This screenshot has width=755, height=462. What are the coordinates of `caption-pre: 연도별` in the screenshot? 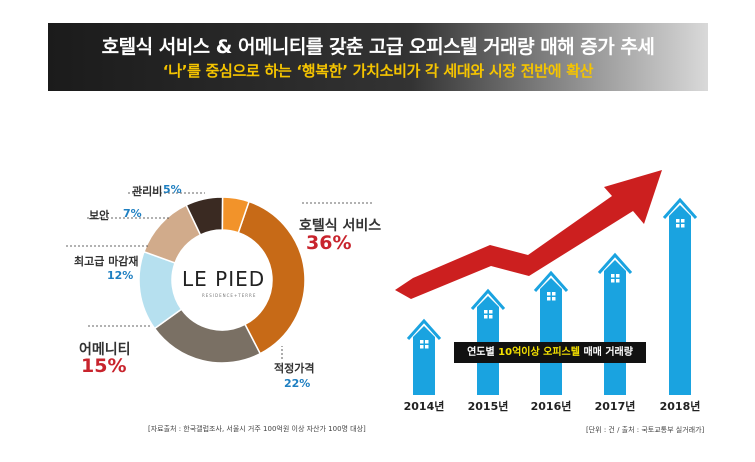 It's located at (483, 352).